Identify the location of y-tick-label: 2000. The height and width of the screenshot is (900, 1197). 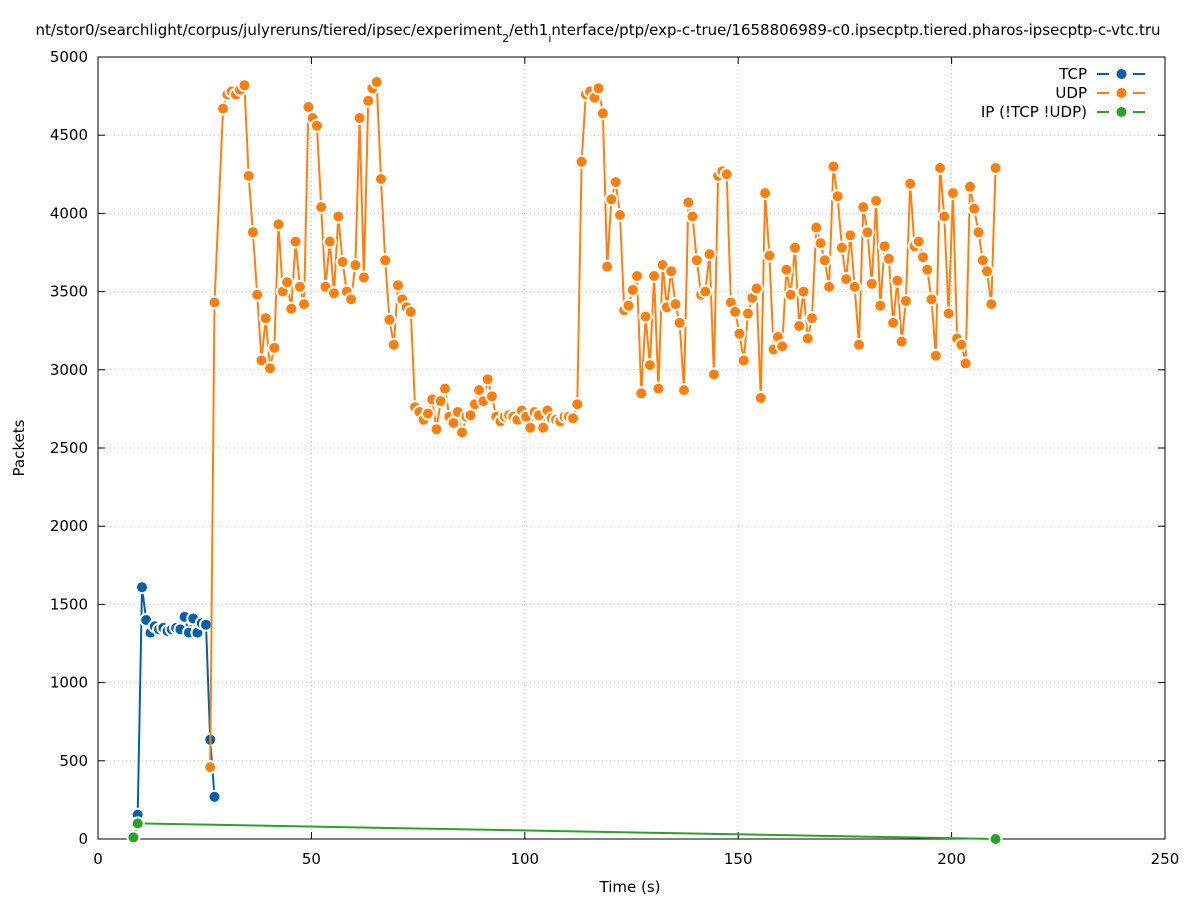
(69, 526).